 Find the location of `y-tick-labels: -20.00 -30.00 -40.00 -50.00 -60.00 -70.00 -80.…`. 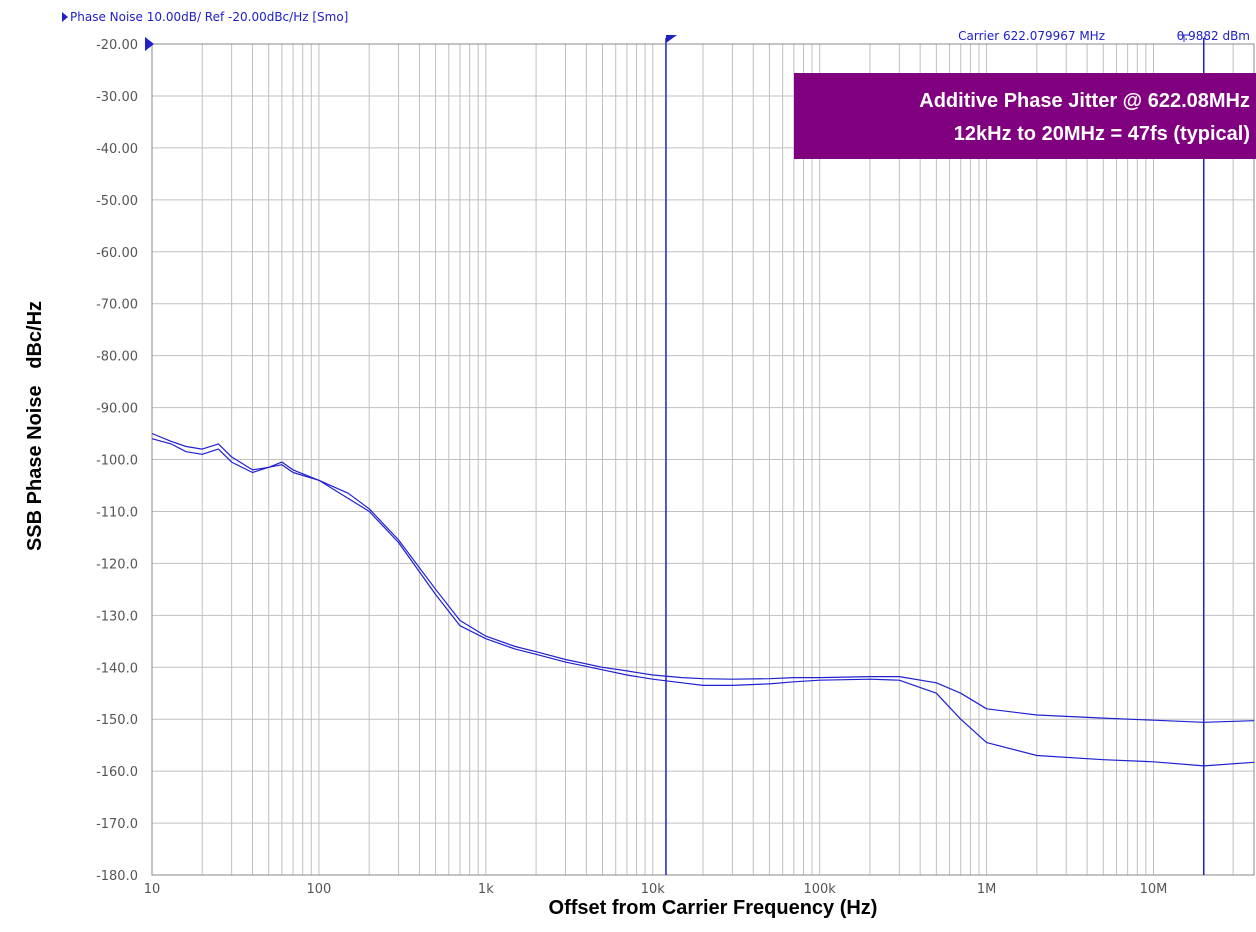

y-tick-labels: -20.00 -30.00 -40.00 -50.00 -60.00 -70.00 -80.… is located at coordinates (117, 461).